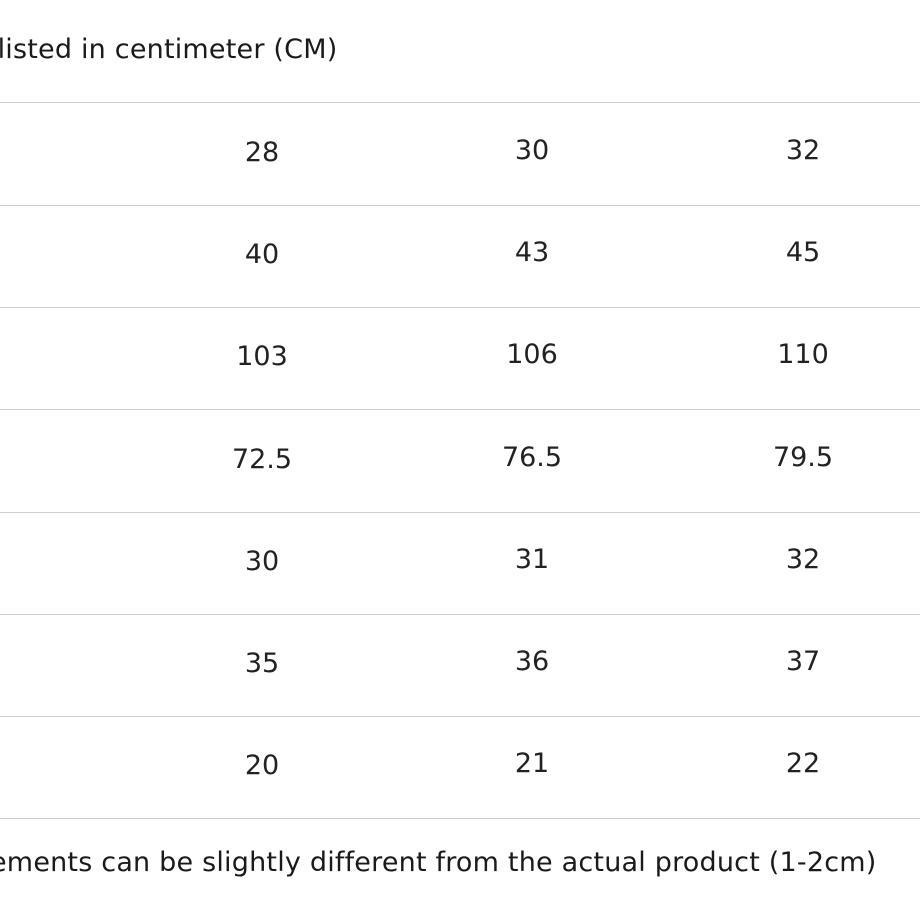 This screenshot has height=920, width=920. What do you see at coordinates (262, 152) in the screenshot?
I see `table-cell: 28` at bounding box center [262, 152].